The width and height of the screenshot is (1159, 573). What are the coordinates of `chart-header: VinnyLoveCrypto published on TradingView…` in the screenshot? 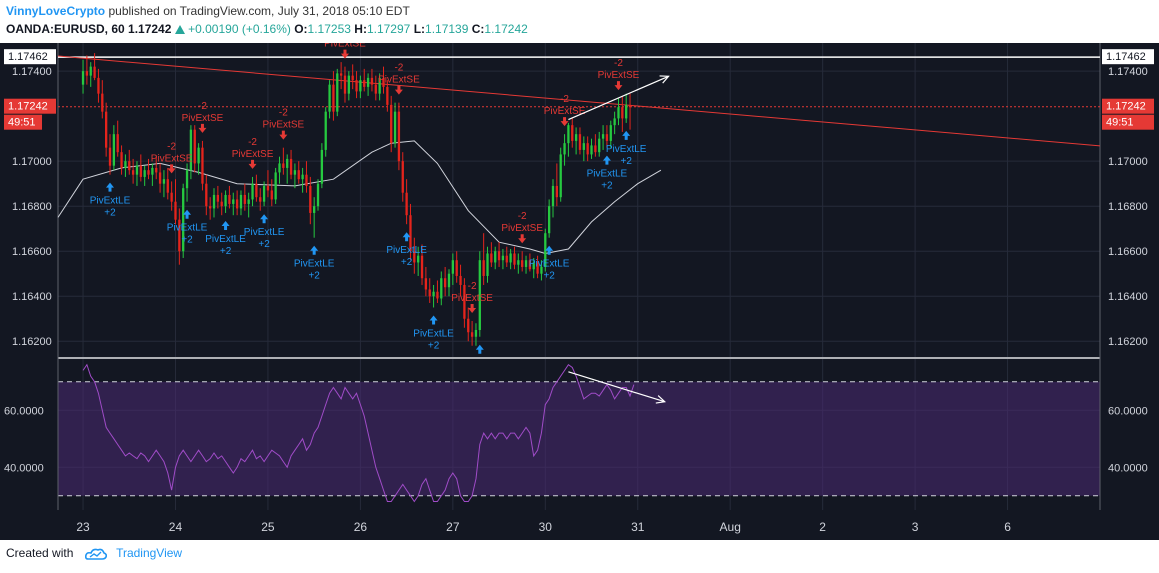 It's located at (556, 22).